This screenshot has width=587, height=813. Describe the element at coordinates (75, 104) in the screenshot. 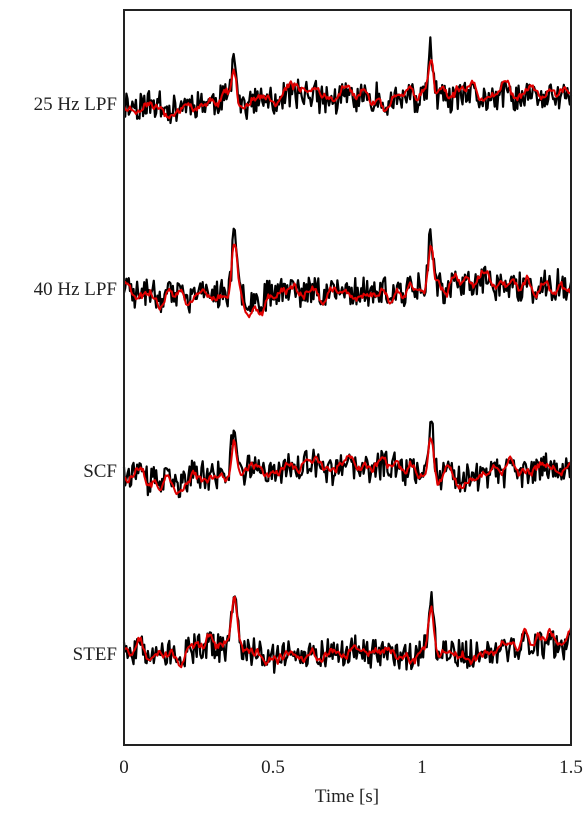

I see `row-label-1: 25 Hz LPF` at that location.